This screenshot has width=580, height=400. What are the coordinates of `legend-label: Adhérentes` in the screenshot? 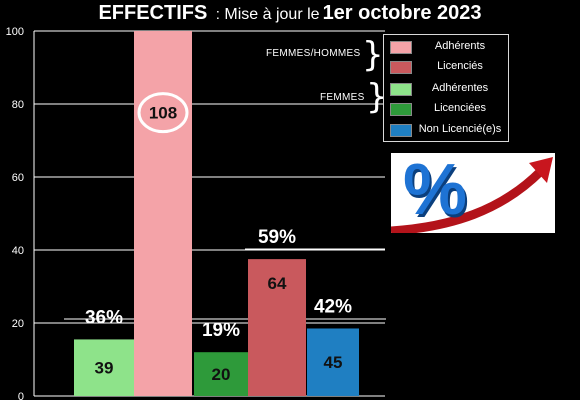 It's located at (460, 88).